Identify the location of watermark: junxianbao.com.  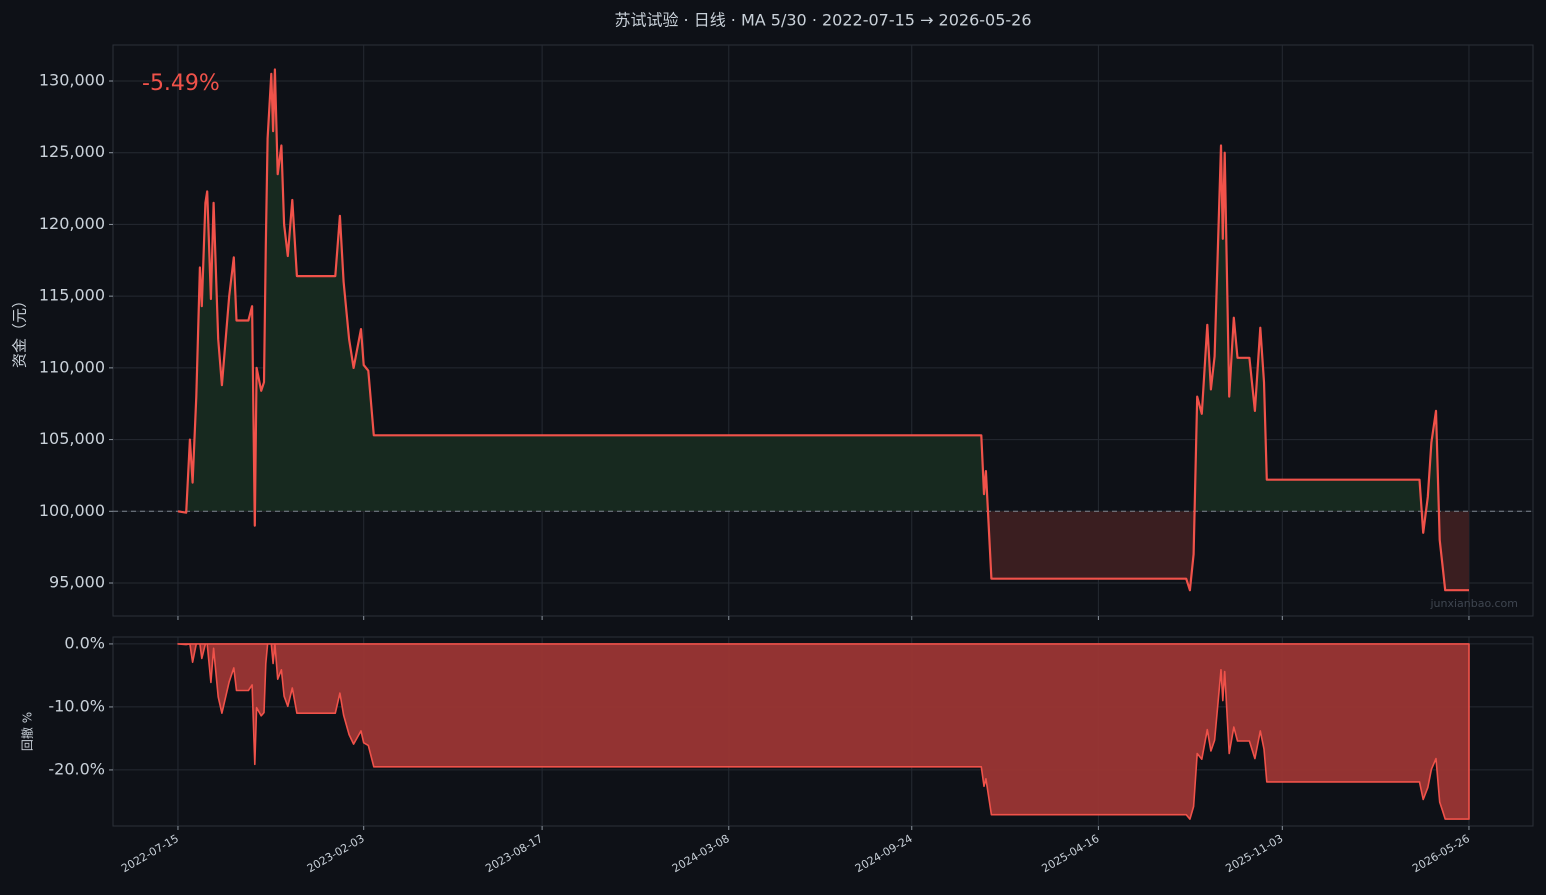
(1473, 603).